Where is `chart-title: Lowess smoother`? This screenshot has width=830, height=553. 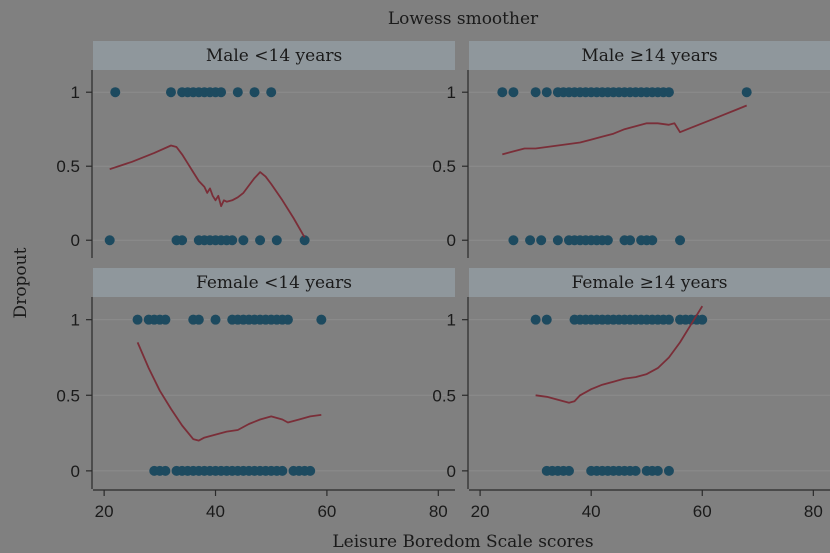 chart-title: Lowess smoother is located at coordinates (463, 19).